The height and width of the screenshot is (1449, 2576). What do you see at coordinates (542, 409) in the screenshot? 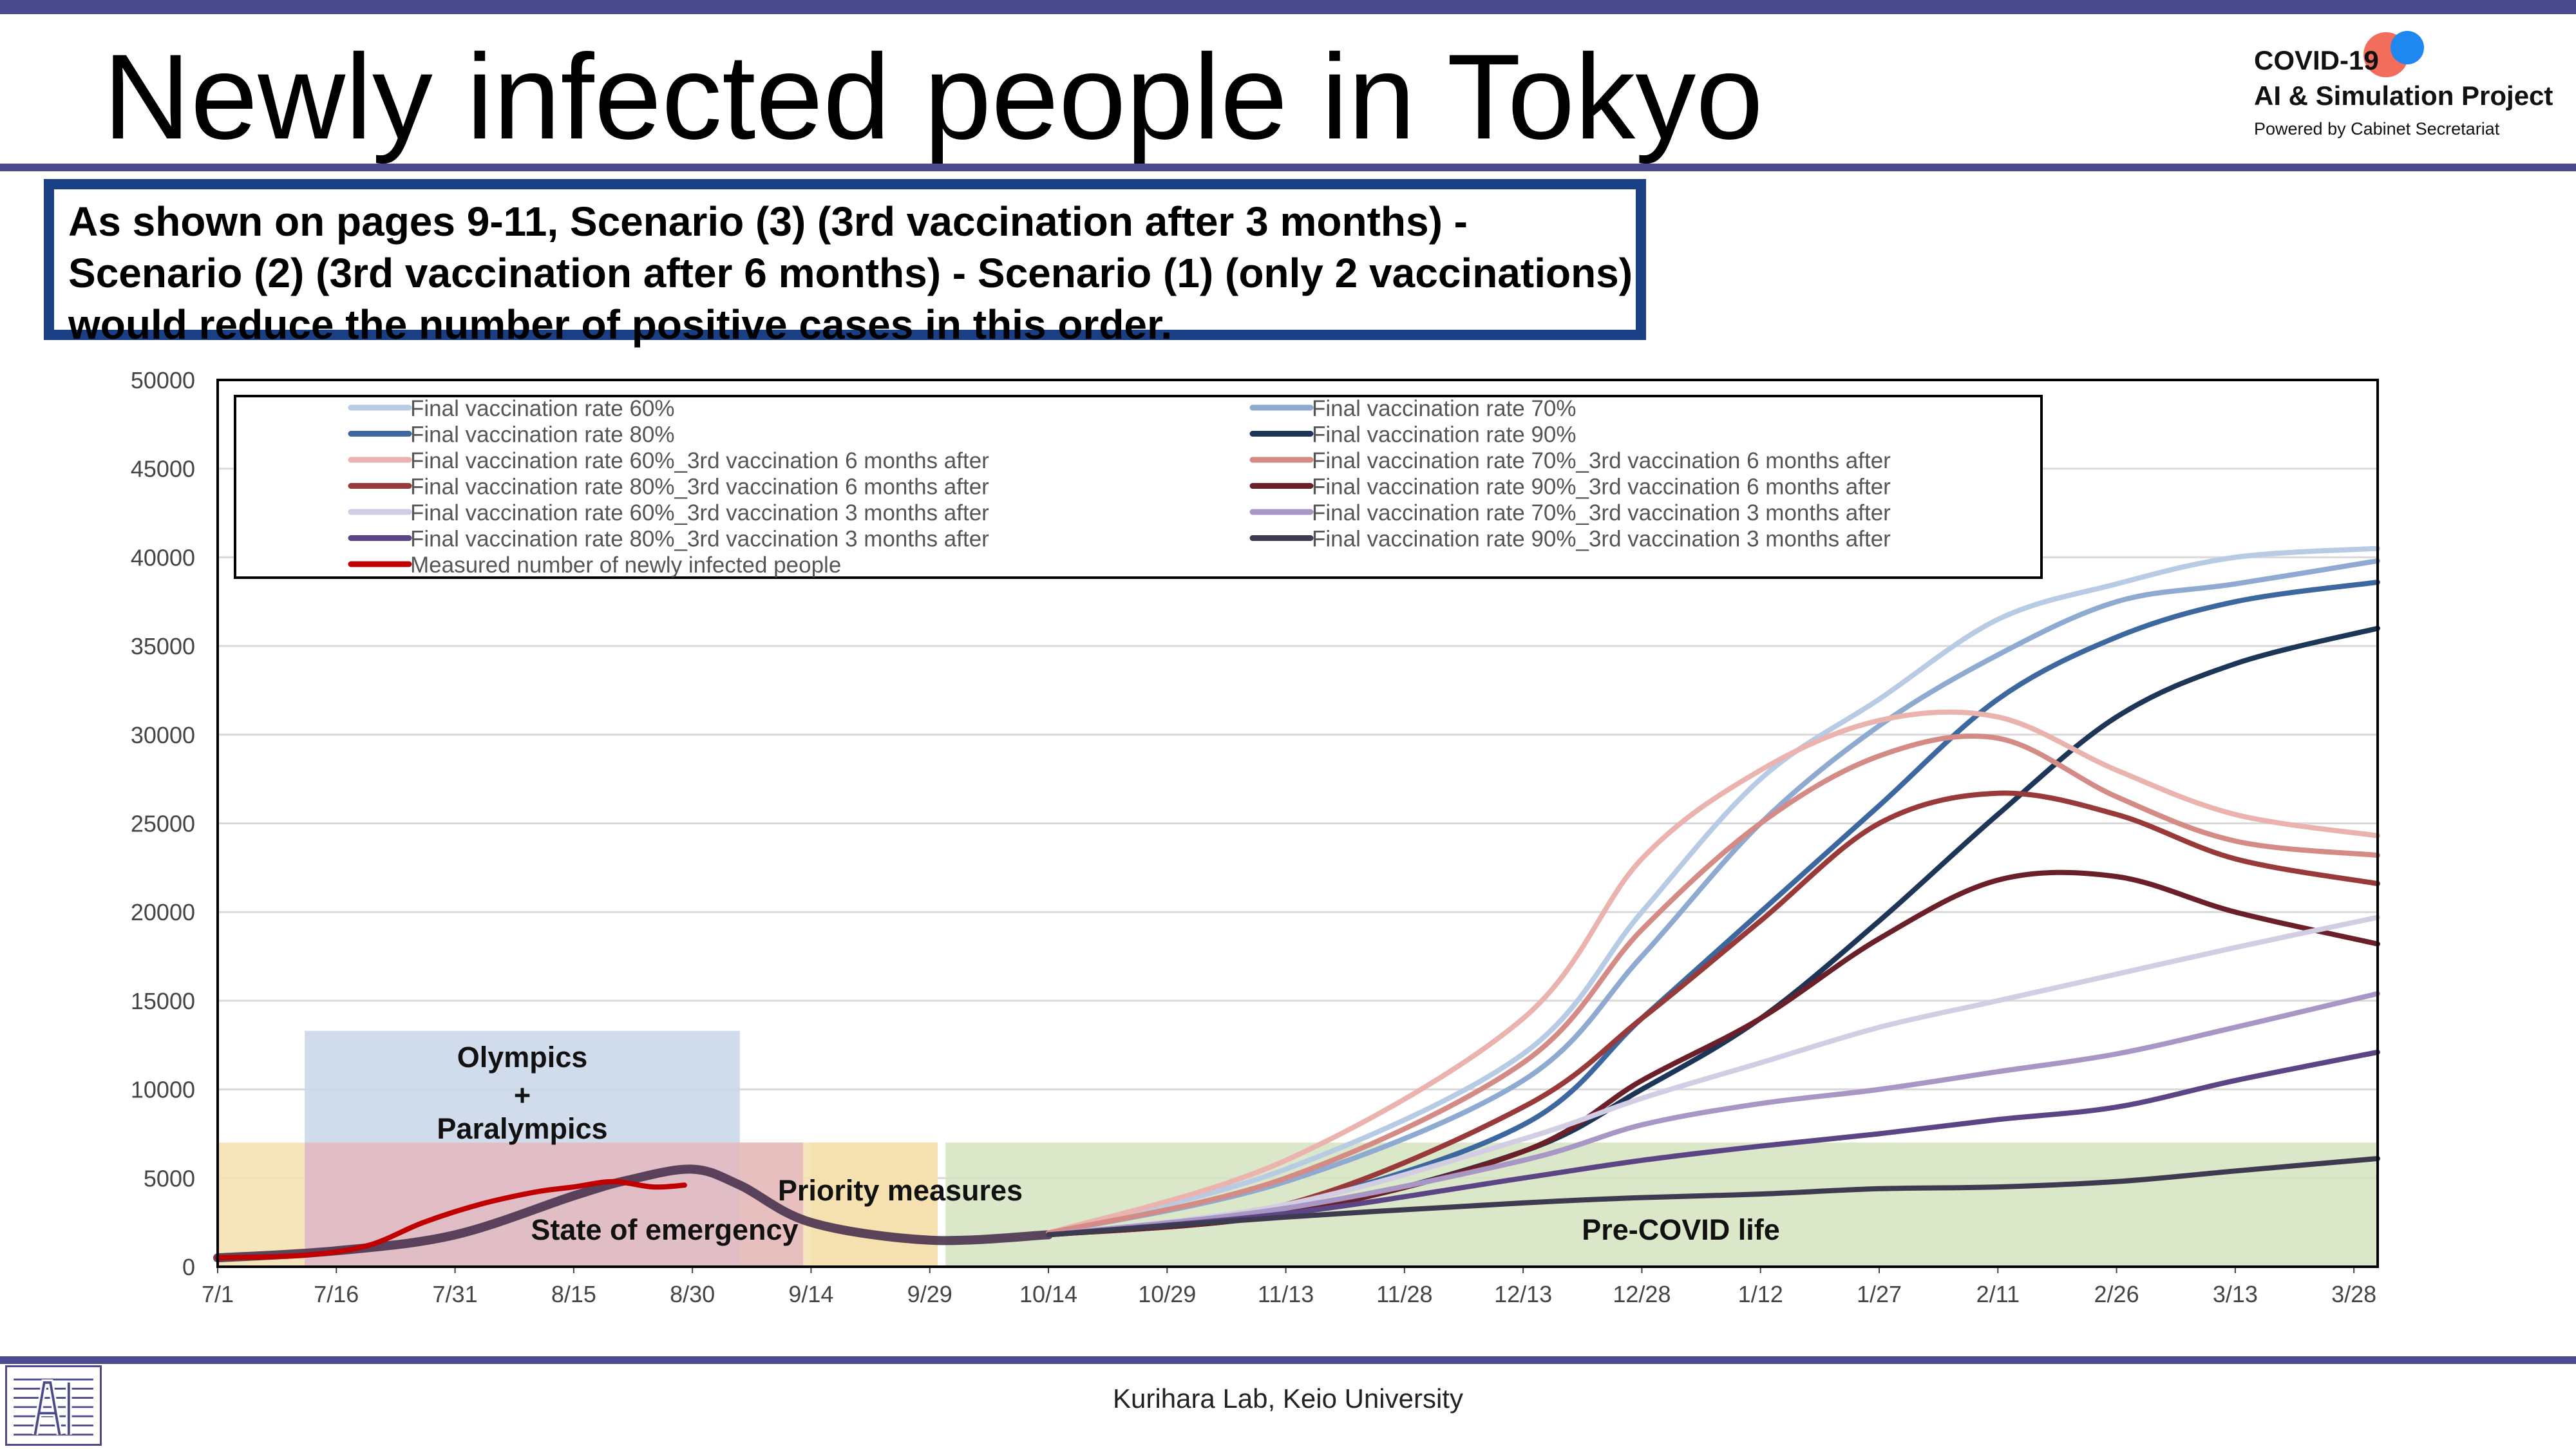
I see `legend-label: Final vaccination rate 60%` at bounding box center [542, 409].